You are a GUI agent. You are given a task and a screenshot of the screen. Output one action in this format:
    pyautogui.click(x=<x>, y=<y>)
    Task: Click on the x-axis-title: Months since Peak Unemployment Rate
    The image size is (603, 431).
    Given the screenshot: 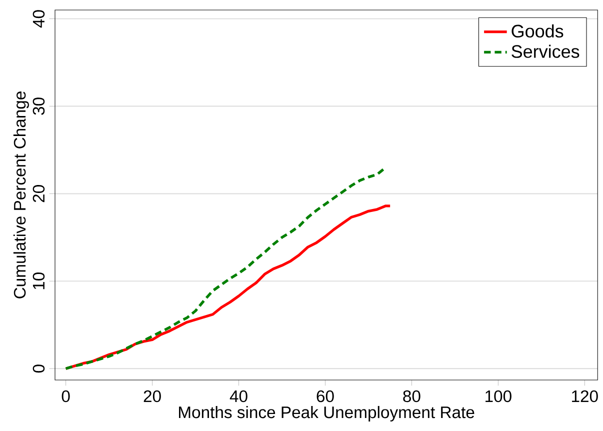 What is the action you would take?
    pyautogui.click(x=326, y=414)
    